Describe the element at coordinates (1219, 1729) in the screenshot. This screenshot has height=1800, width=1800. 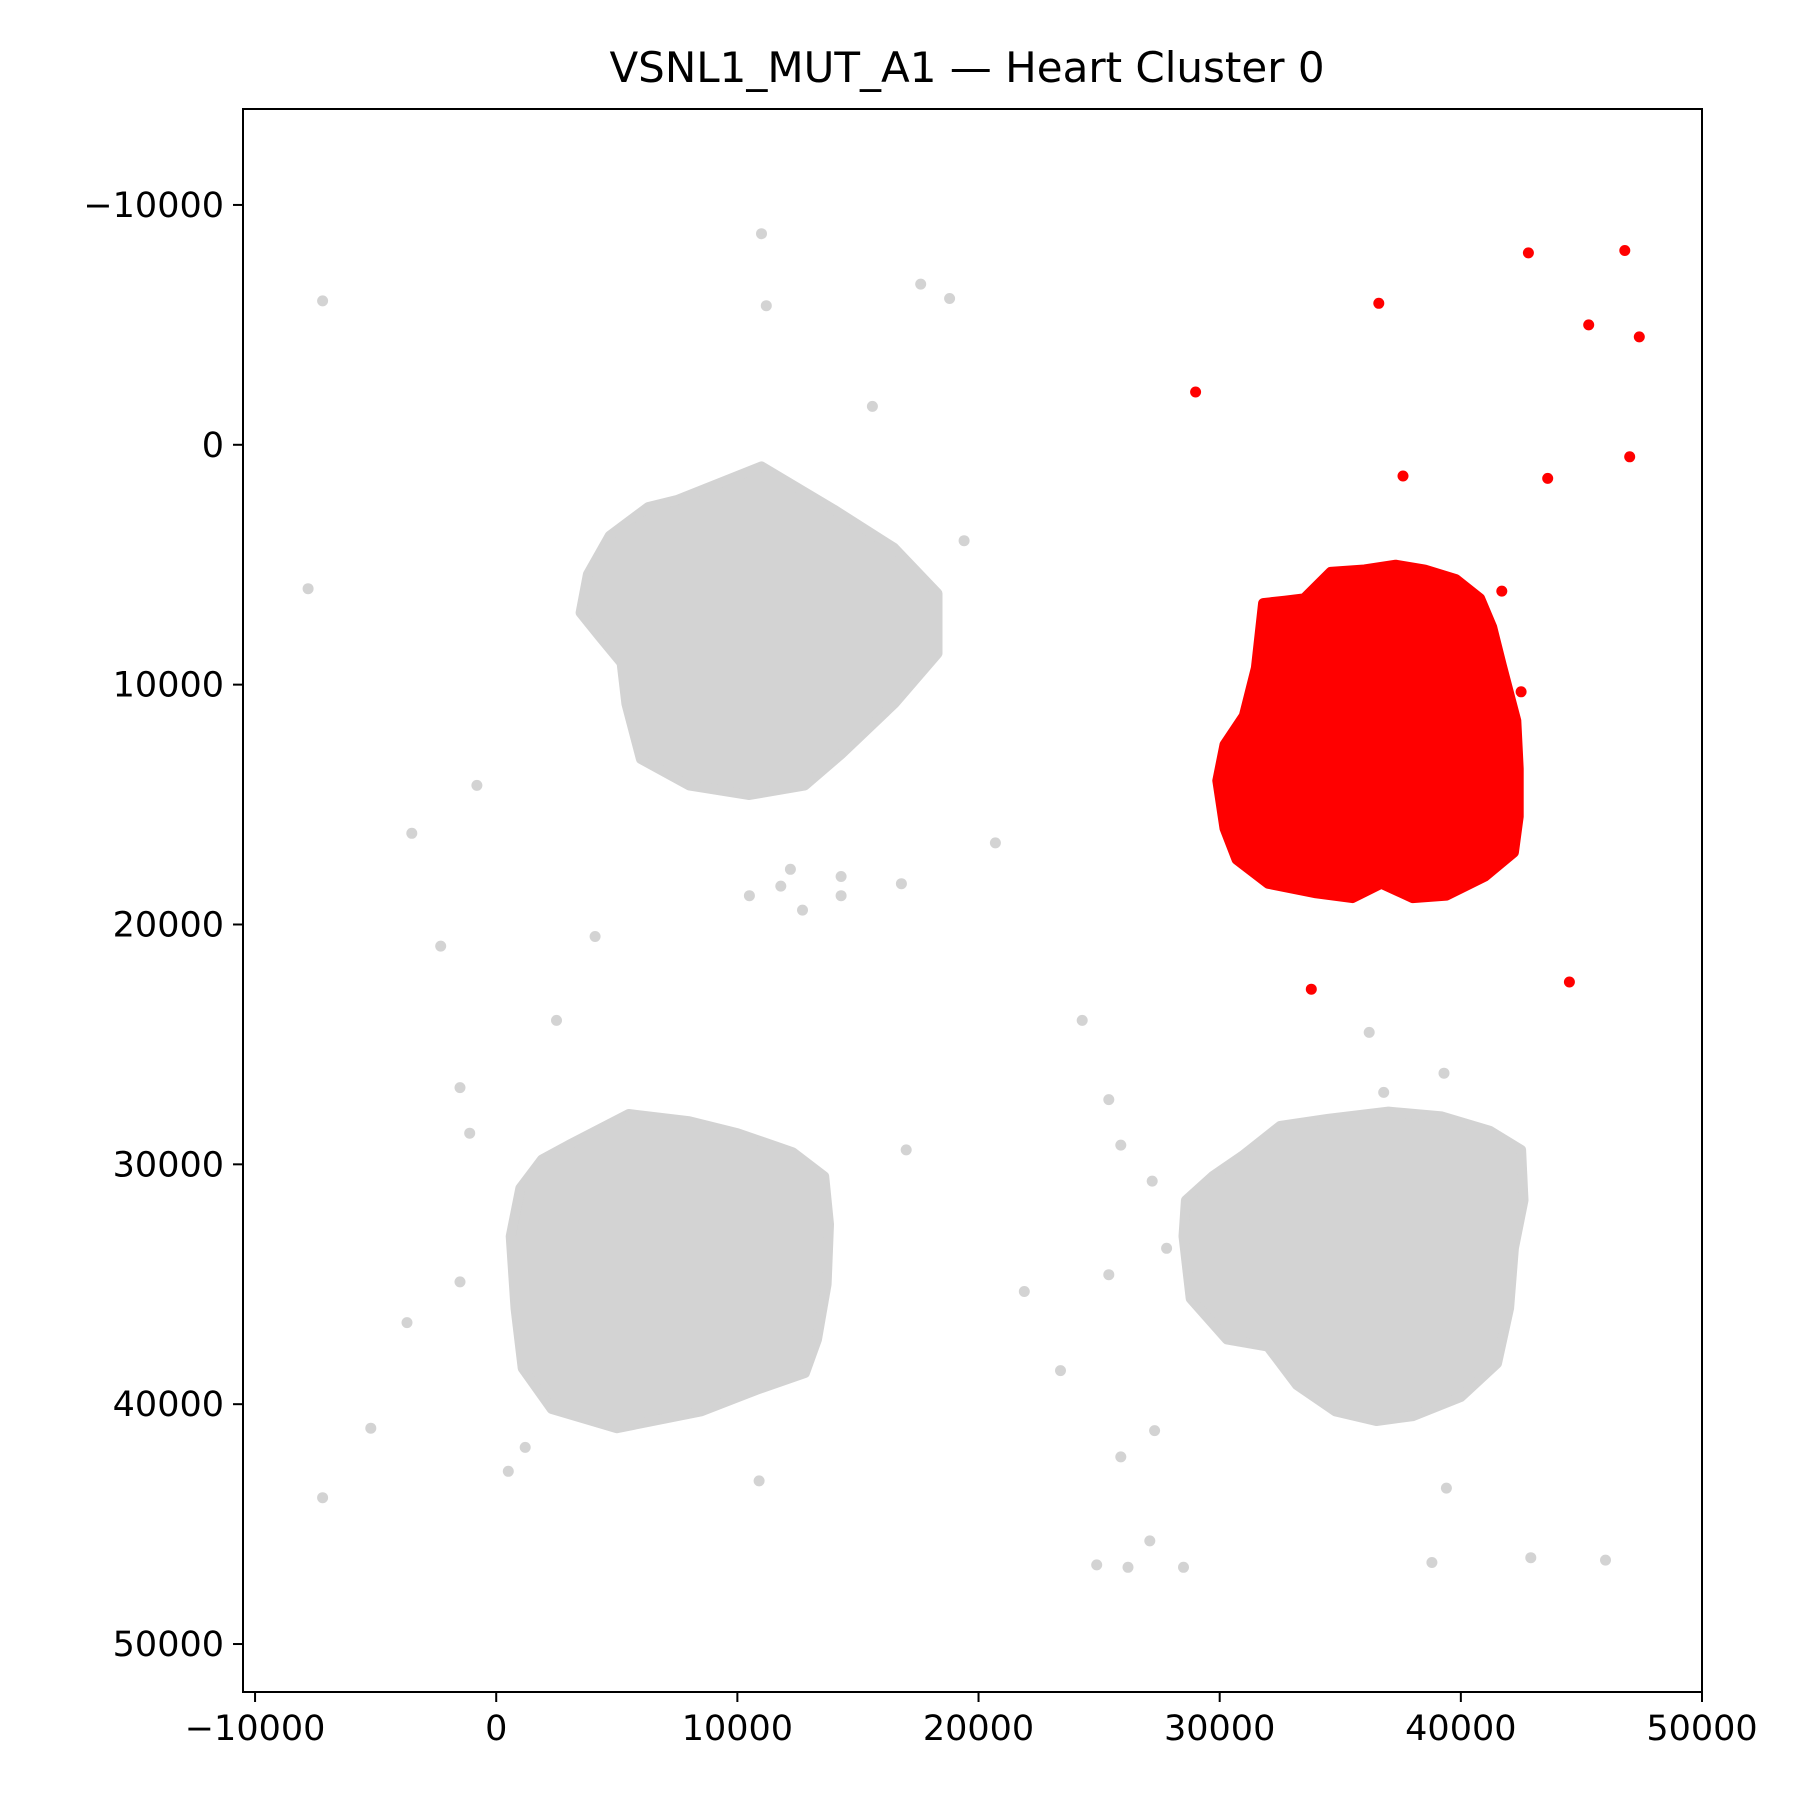
I see `x-tick-label: 30000` at that location.